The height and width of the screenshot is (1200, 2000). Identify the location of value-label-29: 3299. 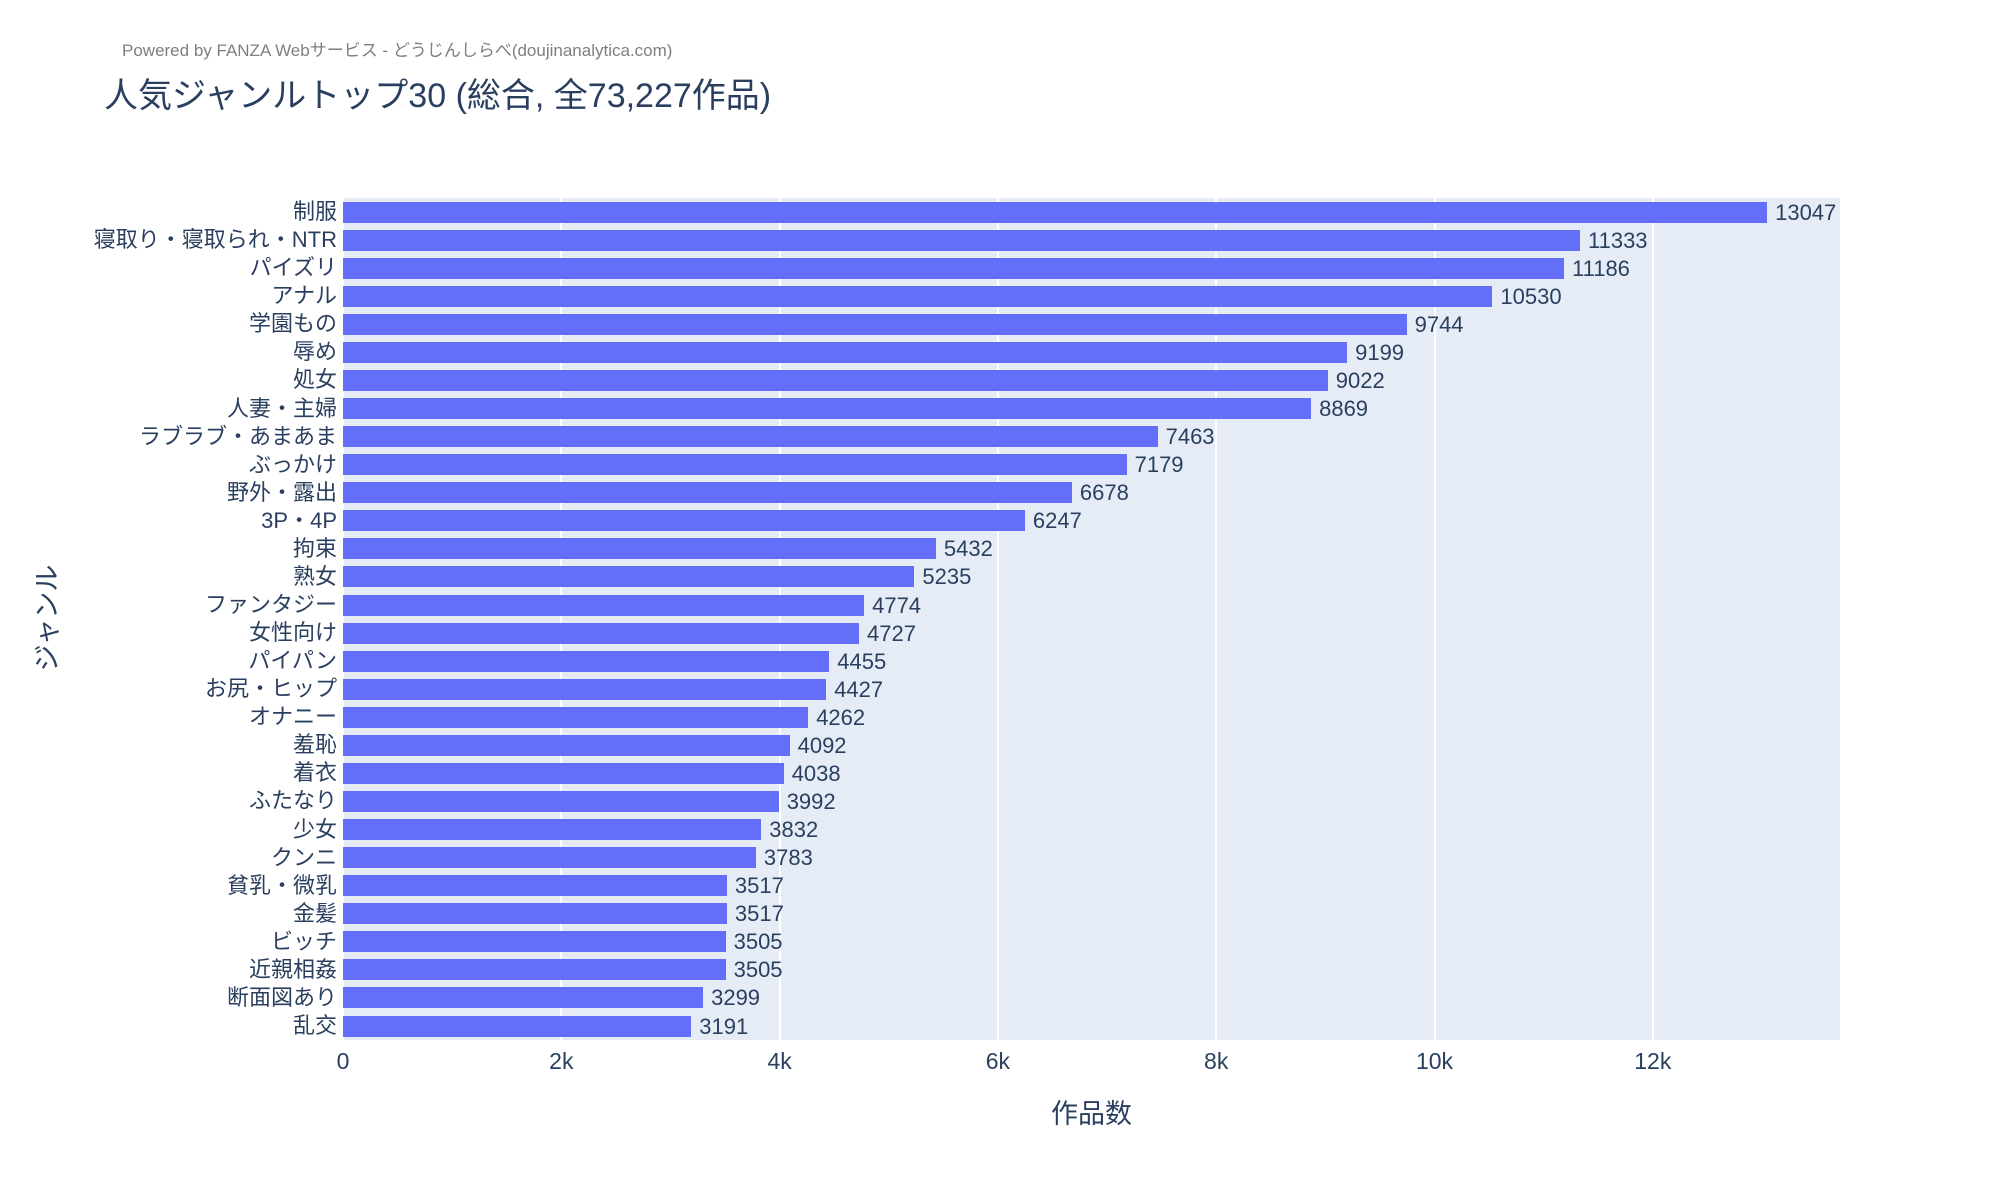
(736, 998).